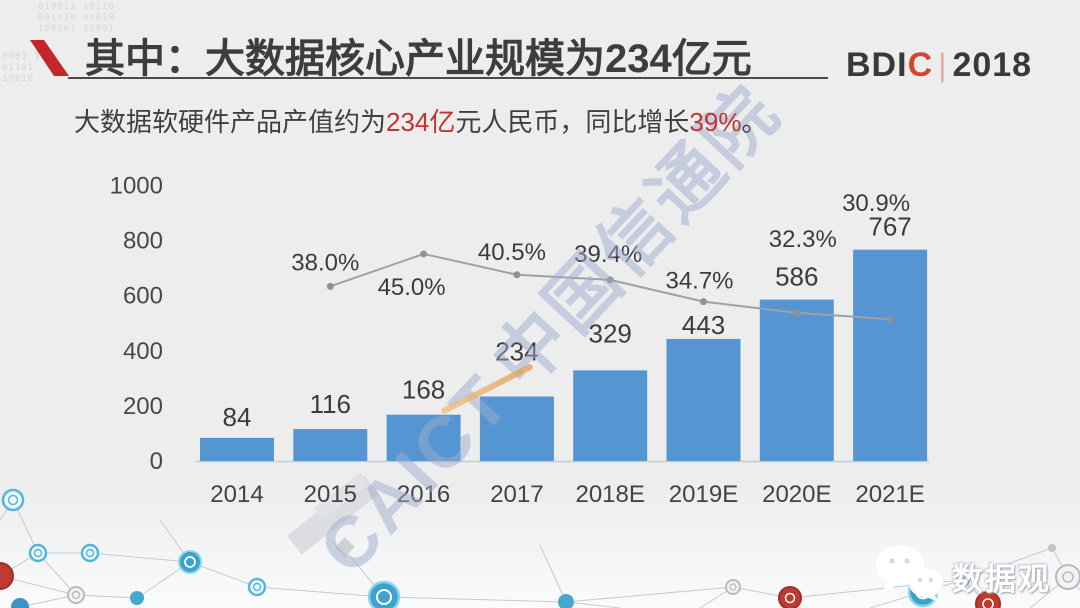  Describe the element at coordinates (889, 227) in the screenshot. I see `value-label-2021E: 767` at that location.